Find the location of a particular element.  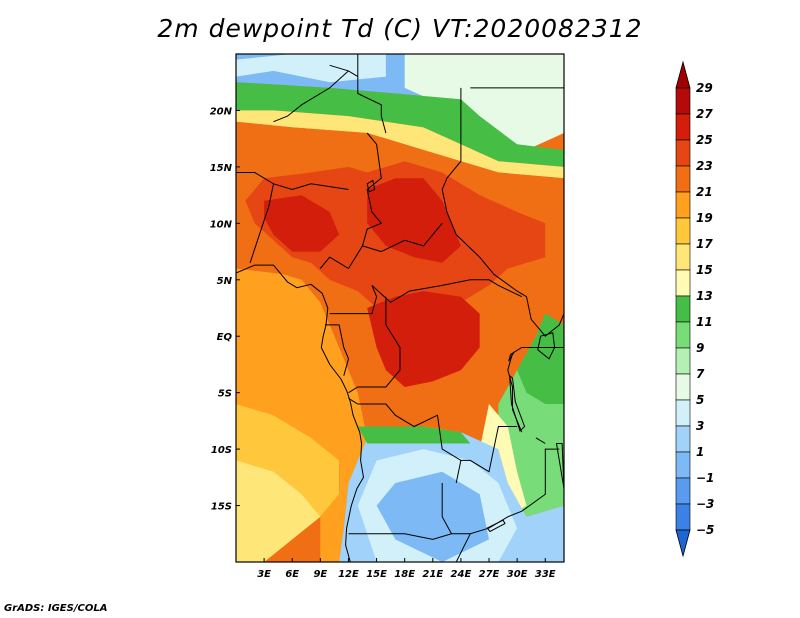

colorbar-label: 15 is located at coordinates (704, 270).